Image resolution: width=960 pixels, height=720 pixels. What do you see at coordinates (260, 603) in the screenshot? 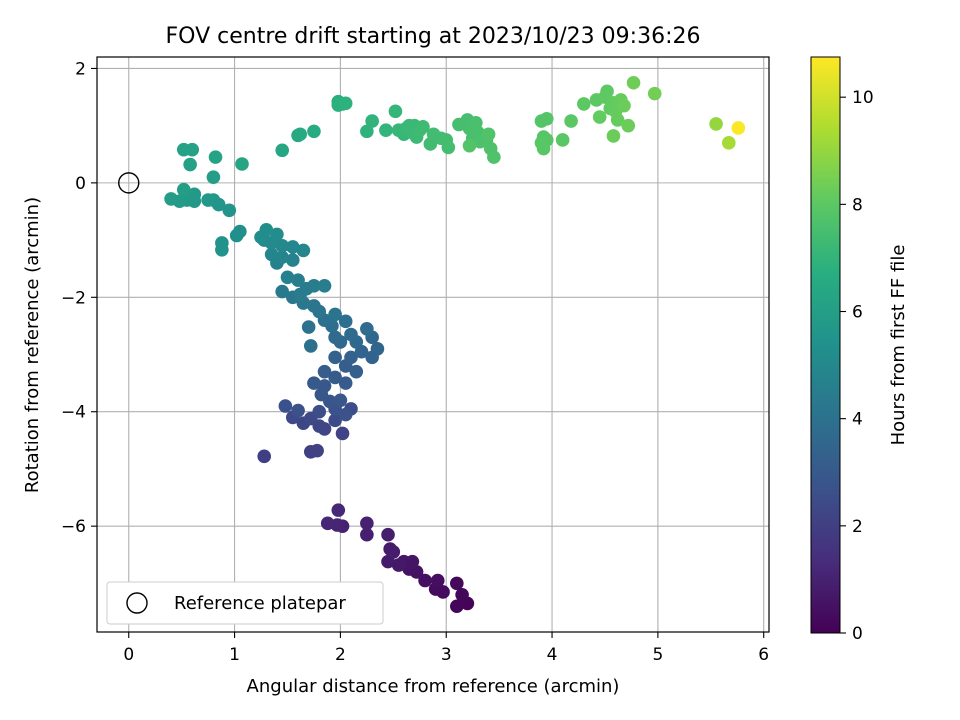
I see `legend-entry-label: Reference platepar` at bounding box center [260, 603].